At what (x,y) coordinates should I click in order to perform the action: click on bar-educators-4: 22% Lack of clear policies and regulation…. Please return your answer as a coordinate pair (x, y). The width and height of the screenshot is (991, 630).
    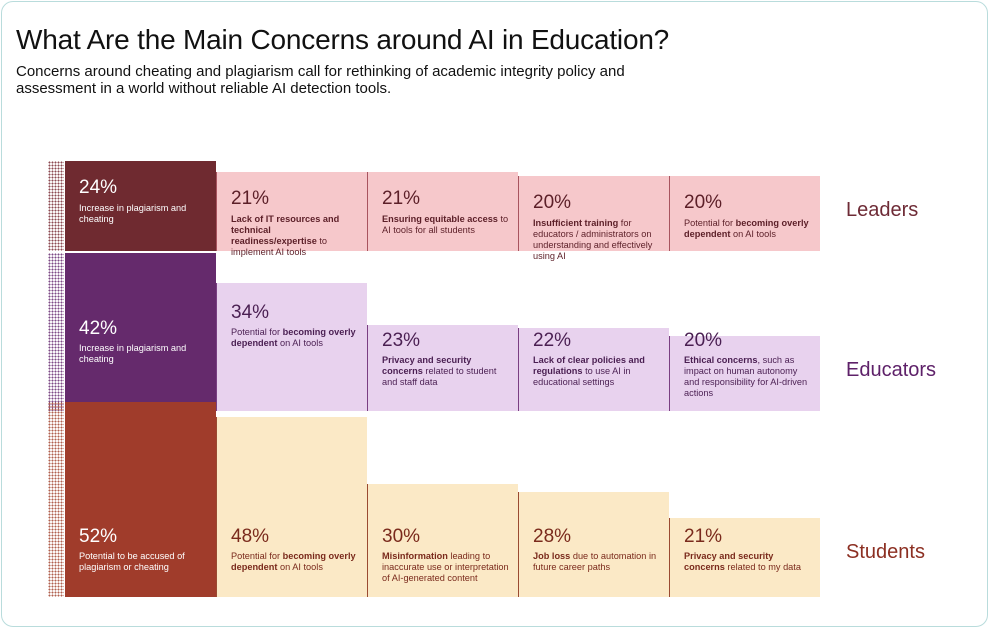
    Looking at the image, I should click on (593, 369).